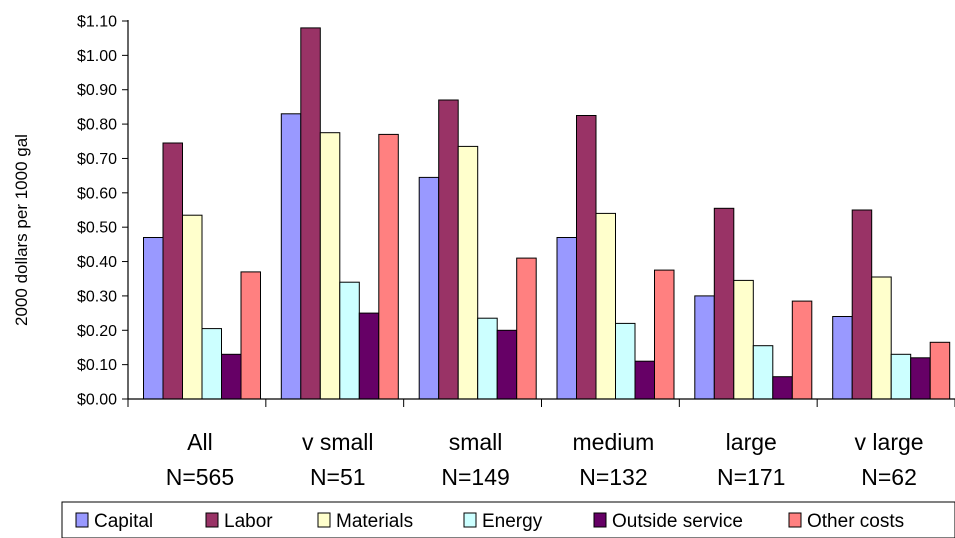 This screenshot has height=538, width=955. I want to click on x-category-count: N=62, so click(889, 477).